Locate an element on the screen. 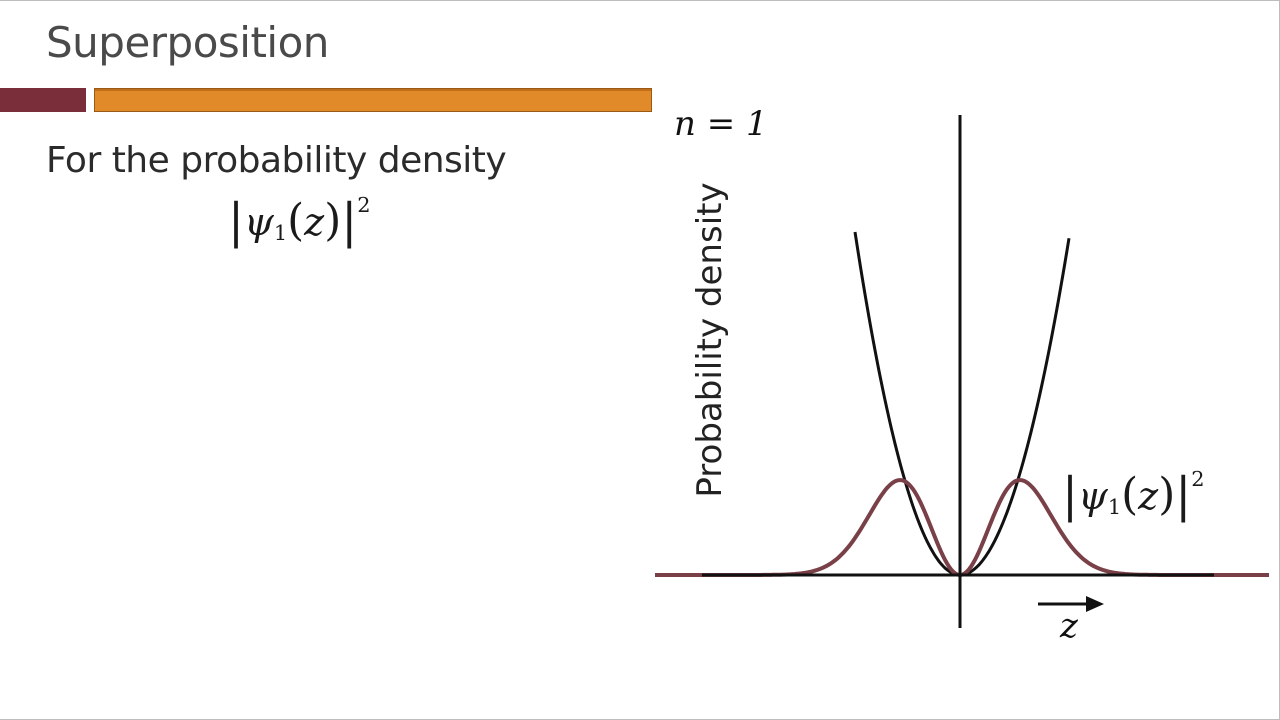  slide-title: Superposition is located at coordinates (187, 42).